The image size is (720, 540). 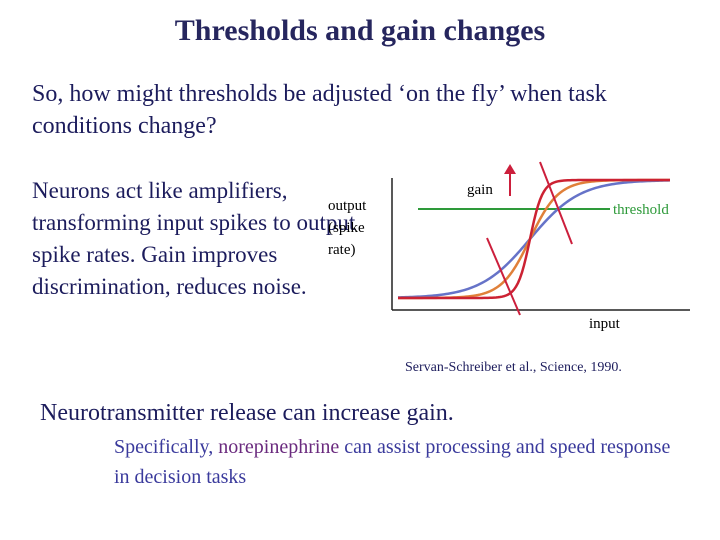 I want to click on citation: Servan-Schreiber et al., Science, 1990., so click(x=513, y=367).